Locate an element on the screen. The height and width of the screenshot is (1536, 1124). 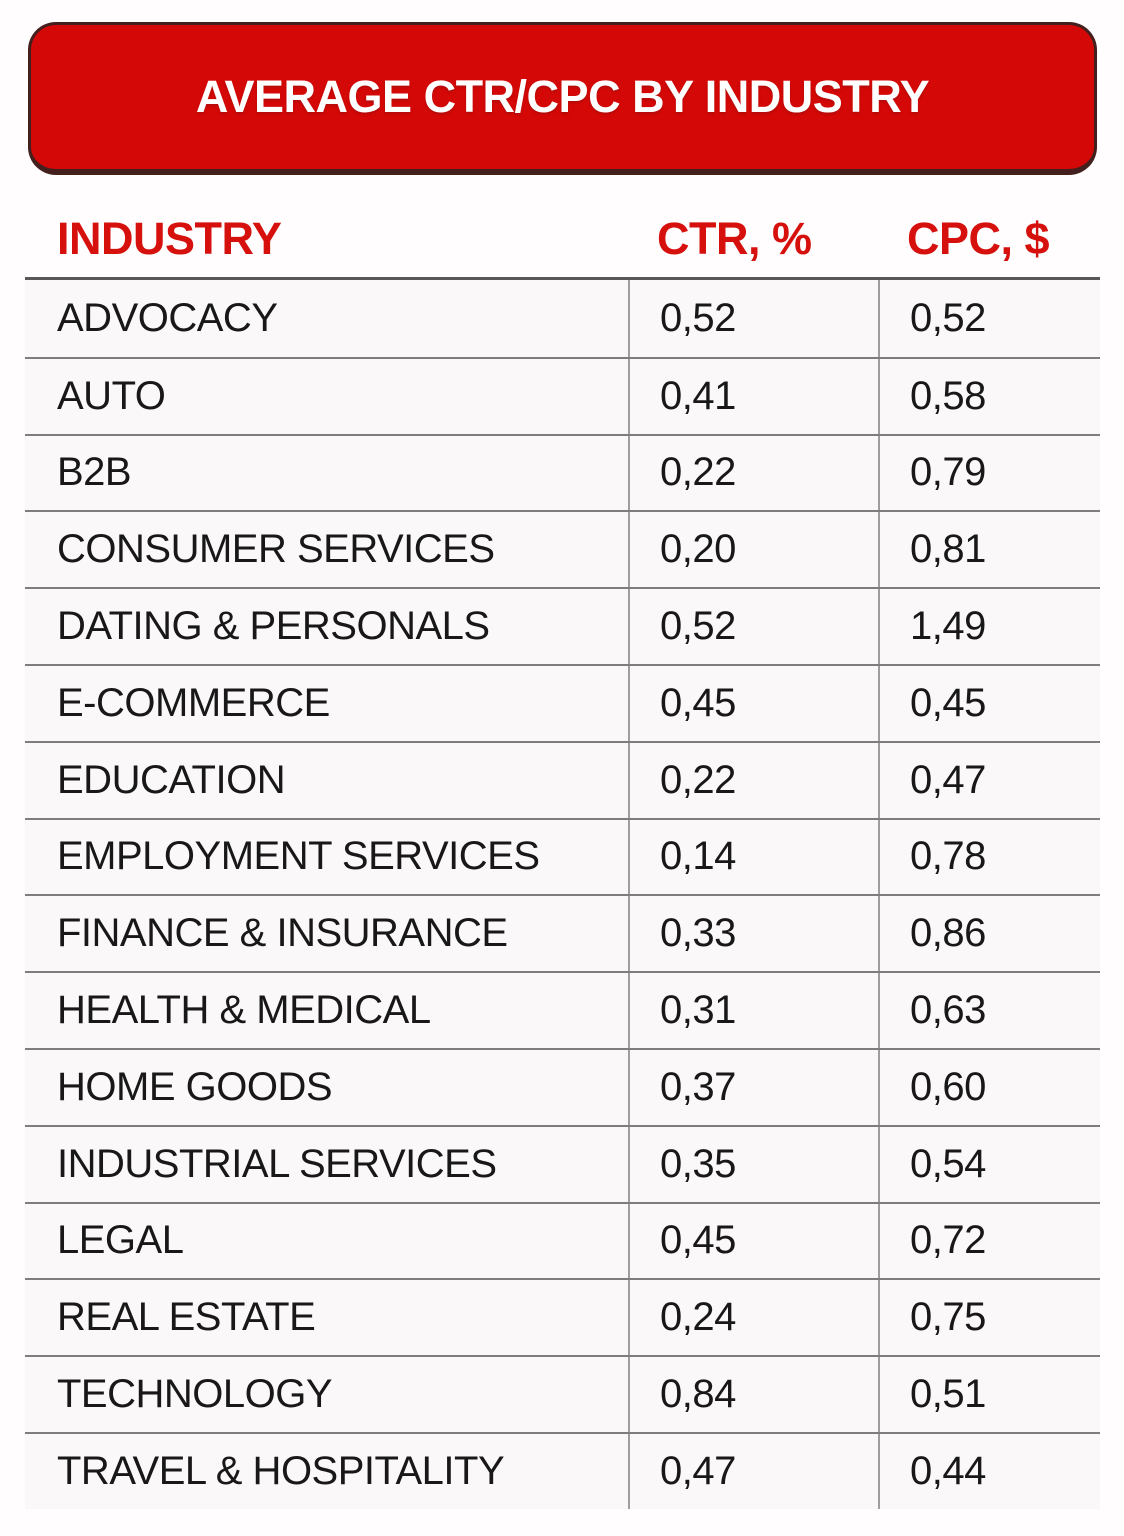
cell-ctr: 0,37 is located at coordinates (753, 1087).